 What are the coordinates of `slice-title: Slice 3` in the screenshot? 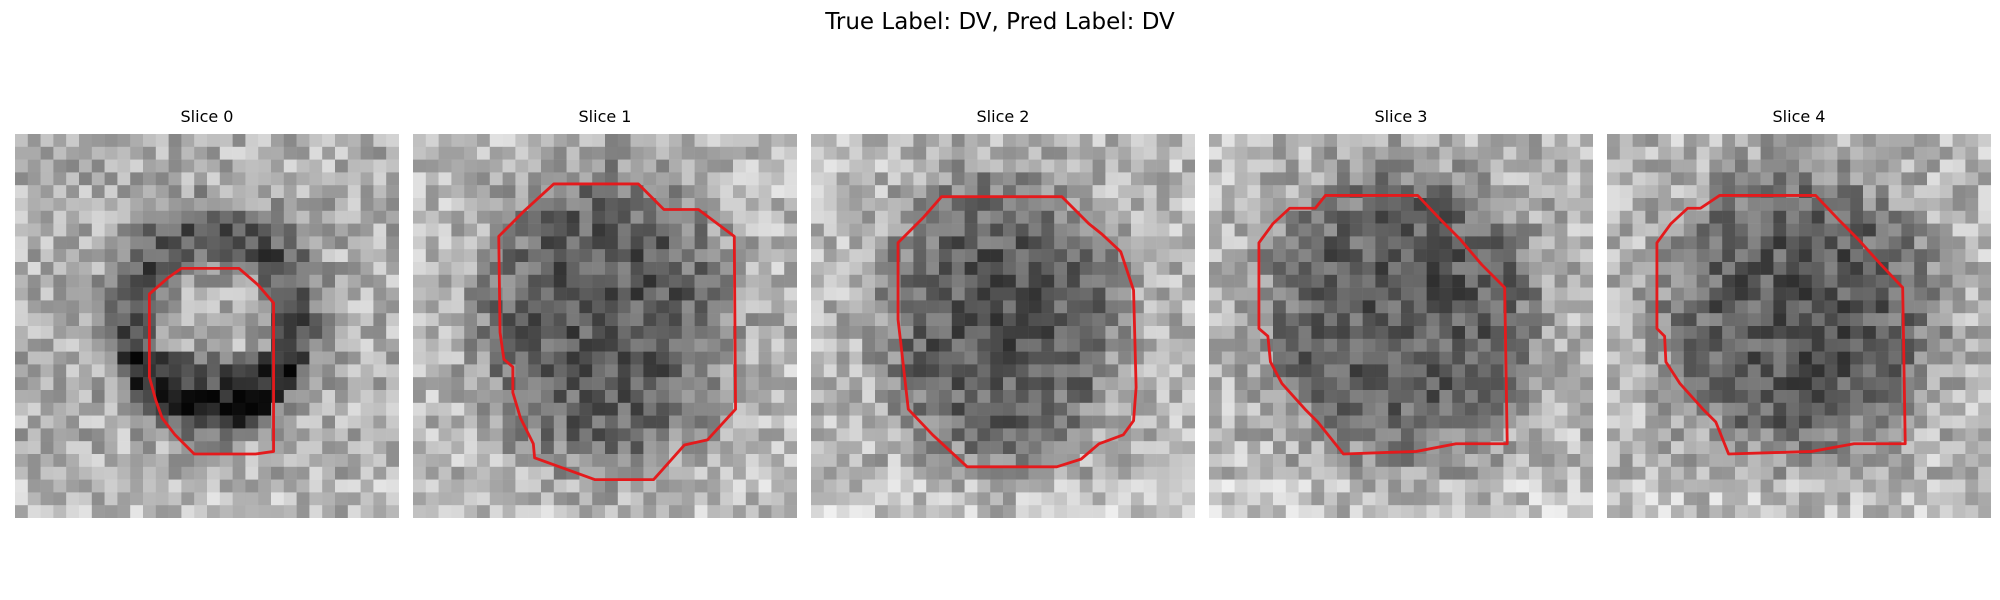 It's located at (1401, 116).